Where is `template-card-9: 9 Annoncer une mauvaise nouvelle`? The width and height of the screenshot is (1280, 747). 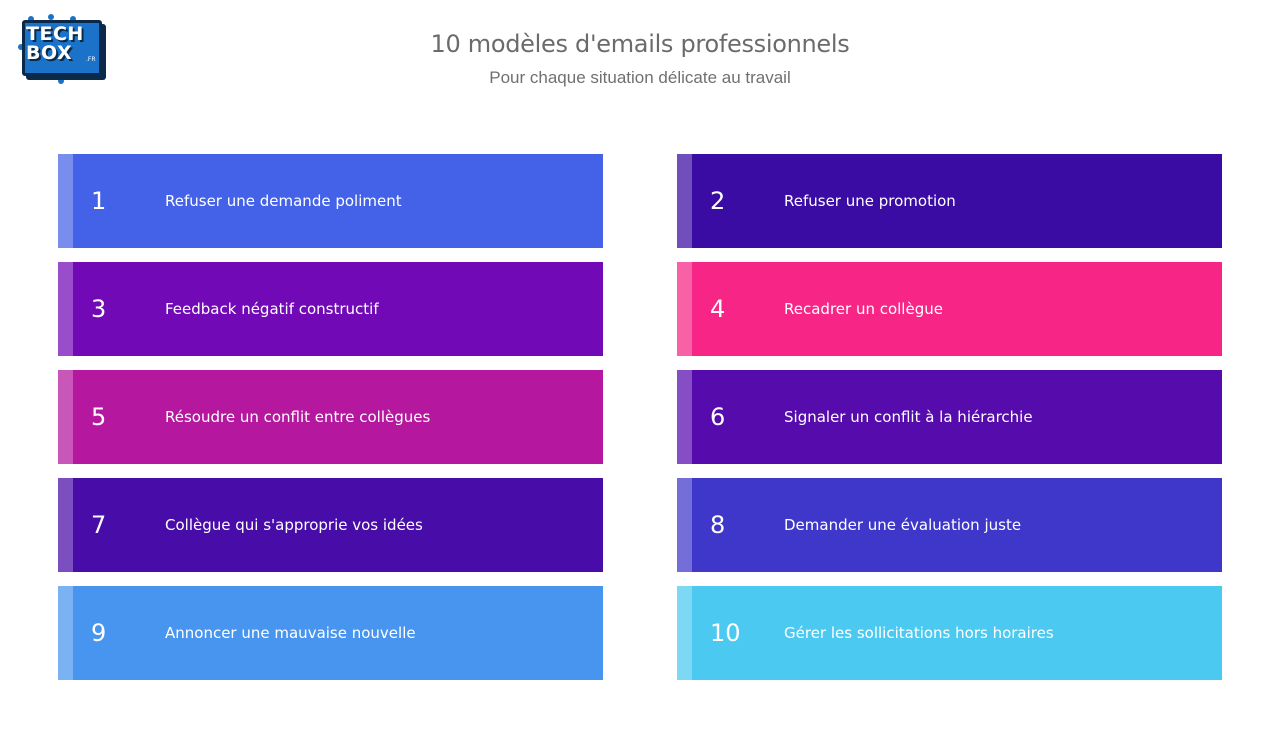 template-card-9: 9 Annoncer une mauvaise nouvelle is located at coordinates (330, 633).